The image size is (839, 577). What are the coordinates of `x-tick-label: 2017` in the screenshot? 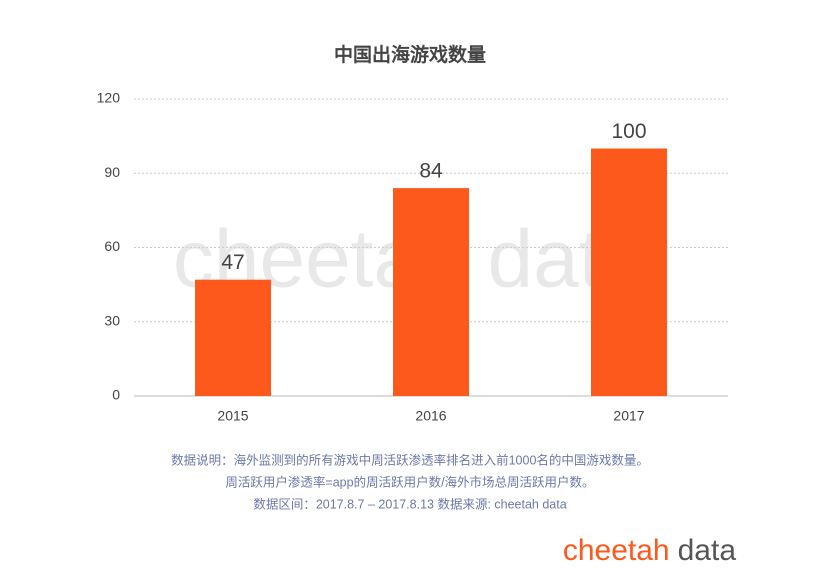 It's located at (628, 416).